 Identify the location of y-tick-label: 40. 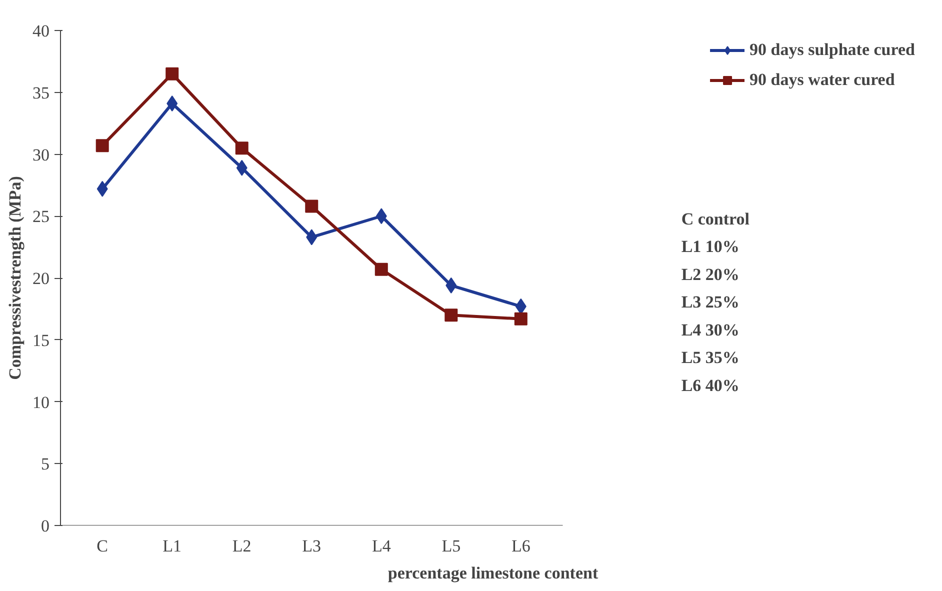
(41, 31).